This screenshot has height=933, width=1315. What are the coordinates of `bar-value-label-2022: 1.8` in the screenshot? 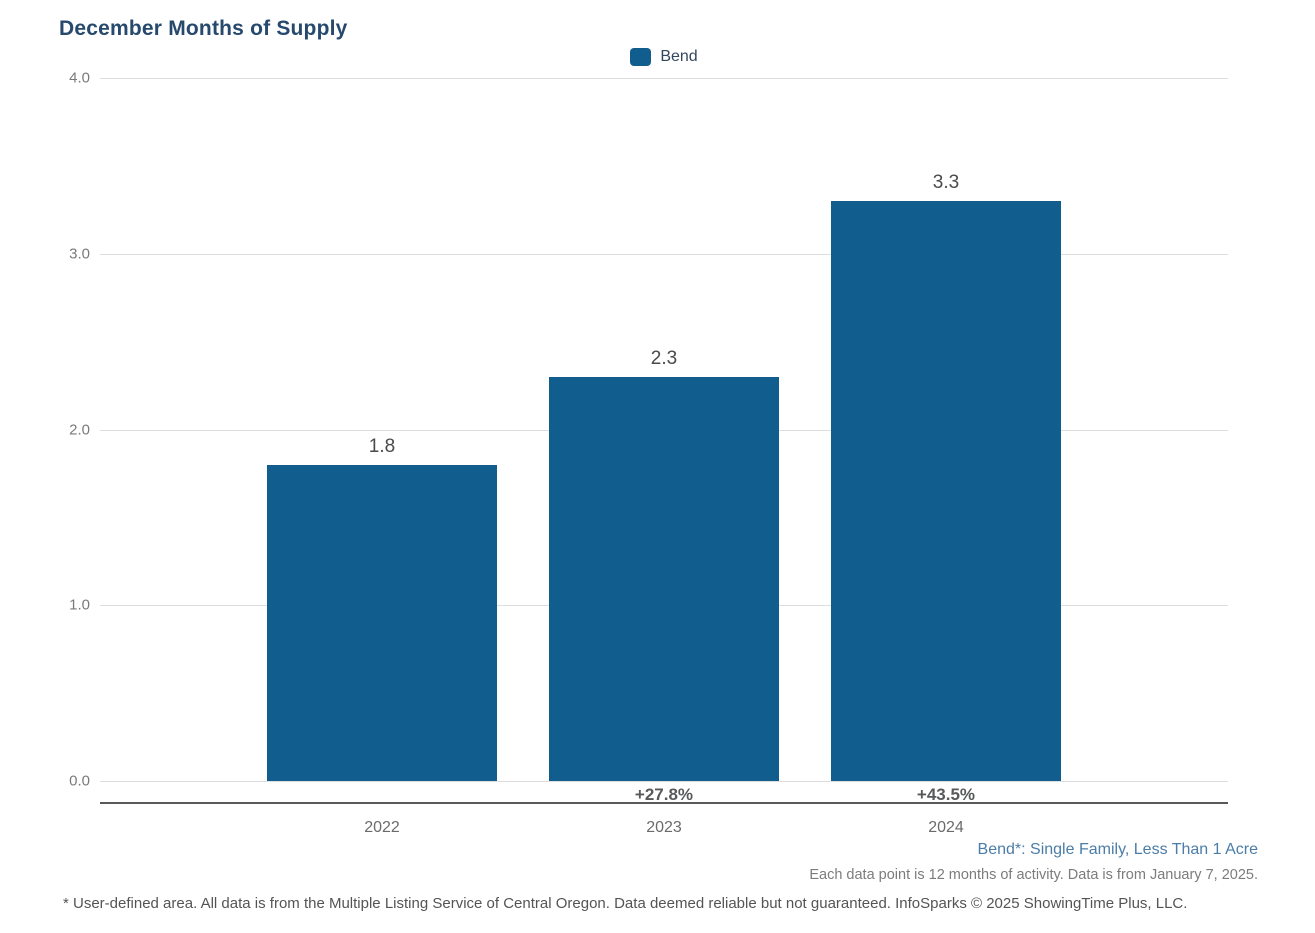 It's located at (382, 446).